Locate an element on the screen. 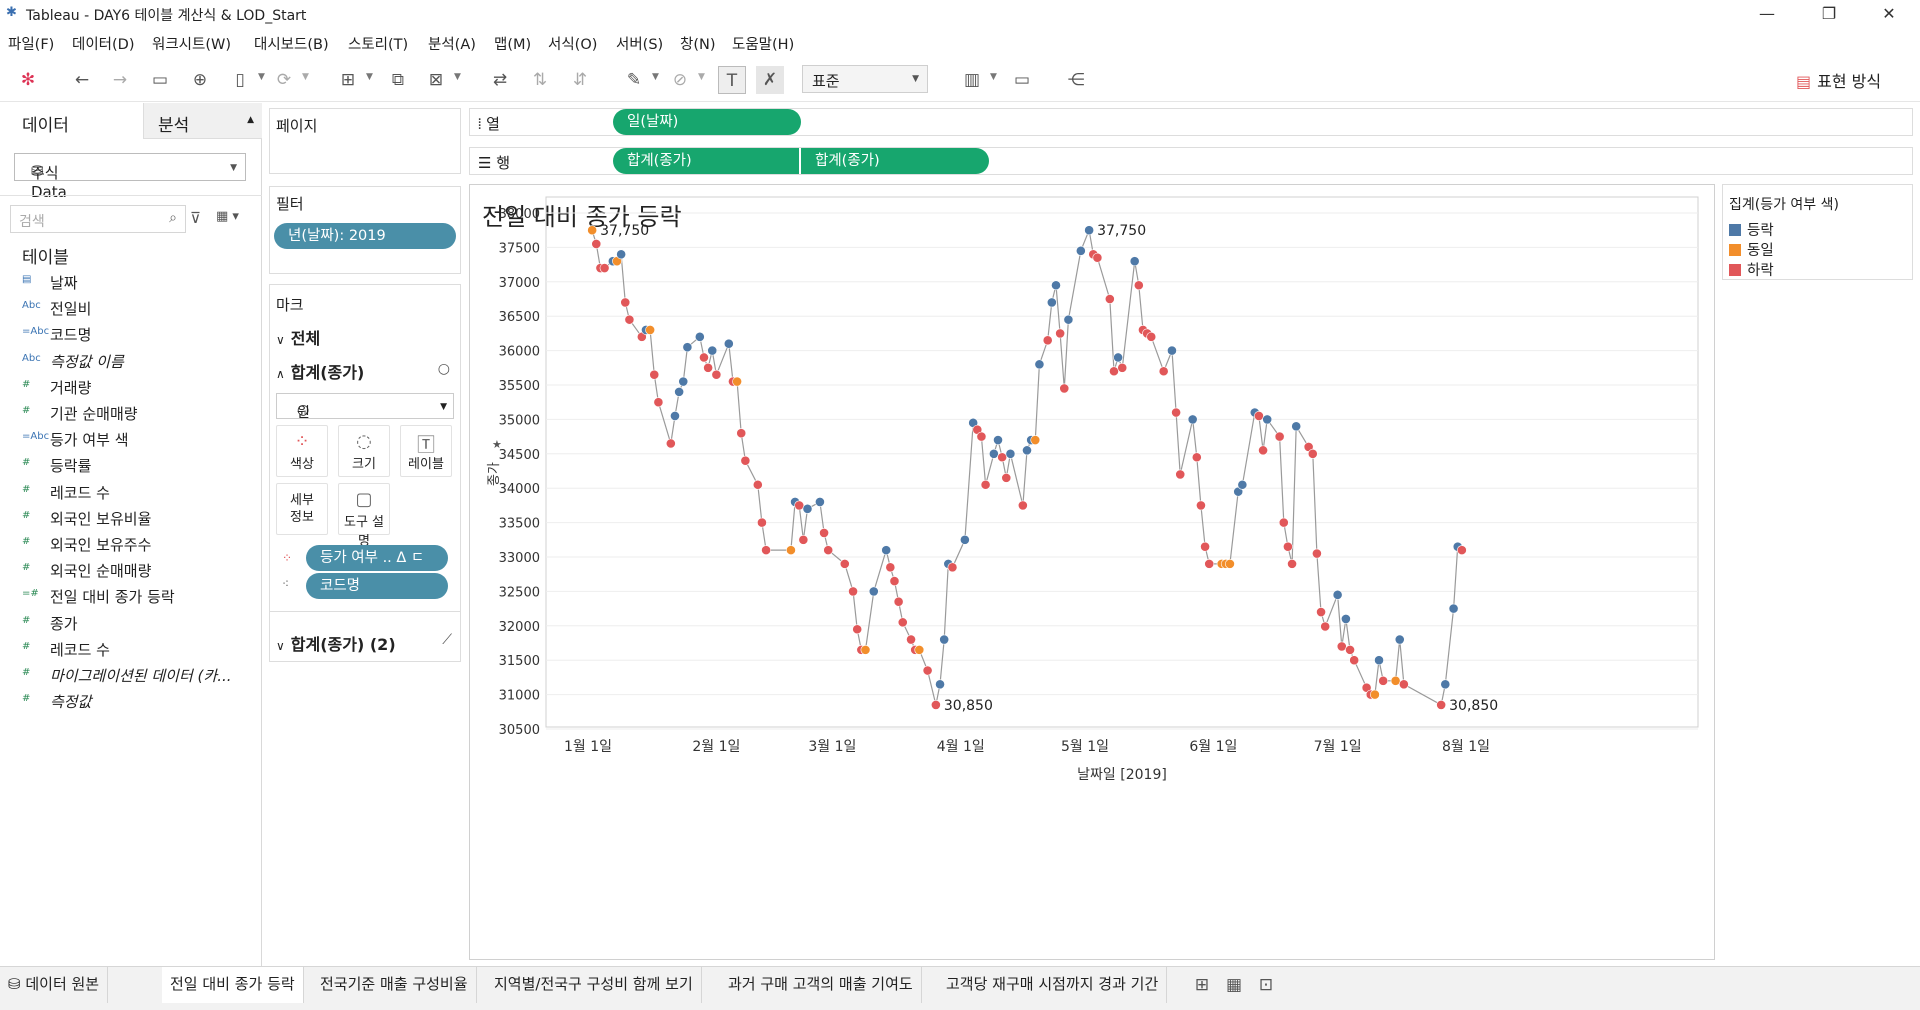 The height and width of the screenshot is (1010, 1920). new-dashboard-icon: ▦ is located at coordinates (1234, 985).